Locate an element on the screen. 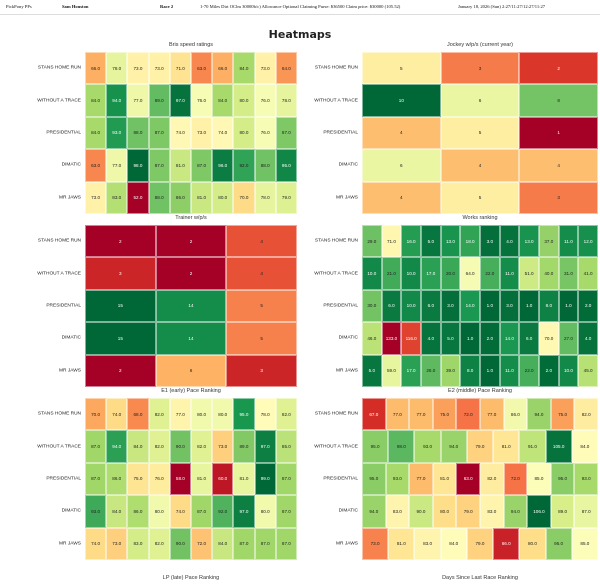 This screenshot has width=600, height=588. heatmap-cell: 1.0 is located at coordinates (529, 306).